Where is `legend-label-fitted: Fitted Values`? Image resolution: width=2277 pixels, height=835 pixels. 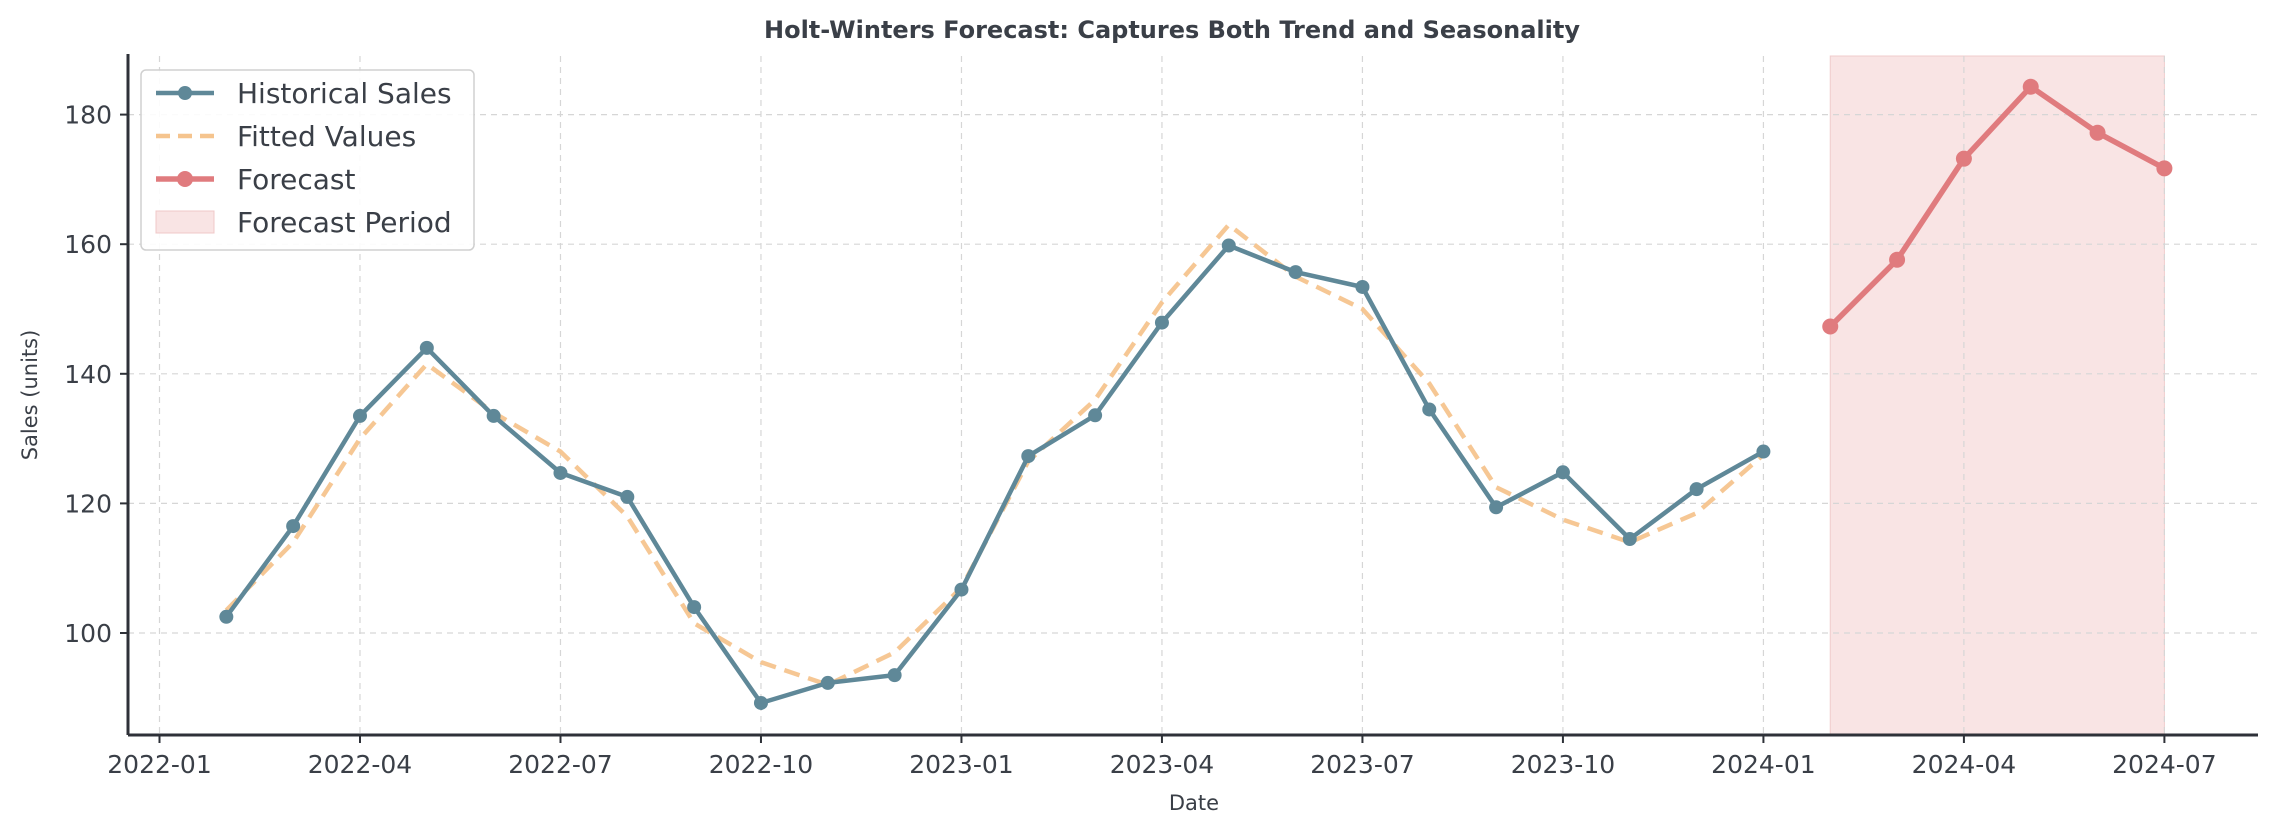
legend-label-fitted: Fitted Values is located at coordinates (326, 136).